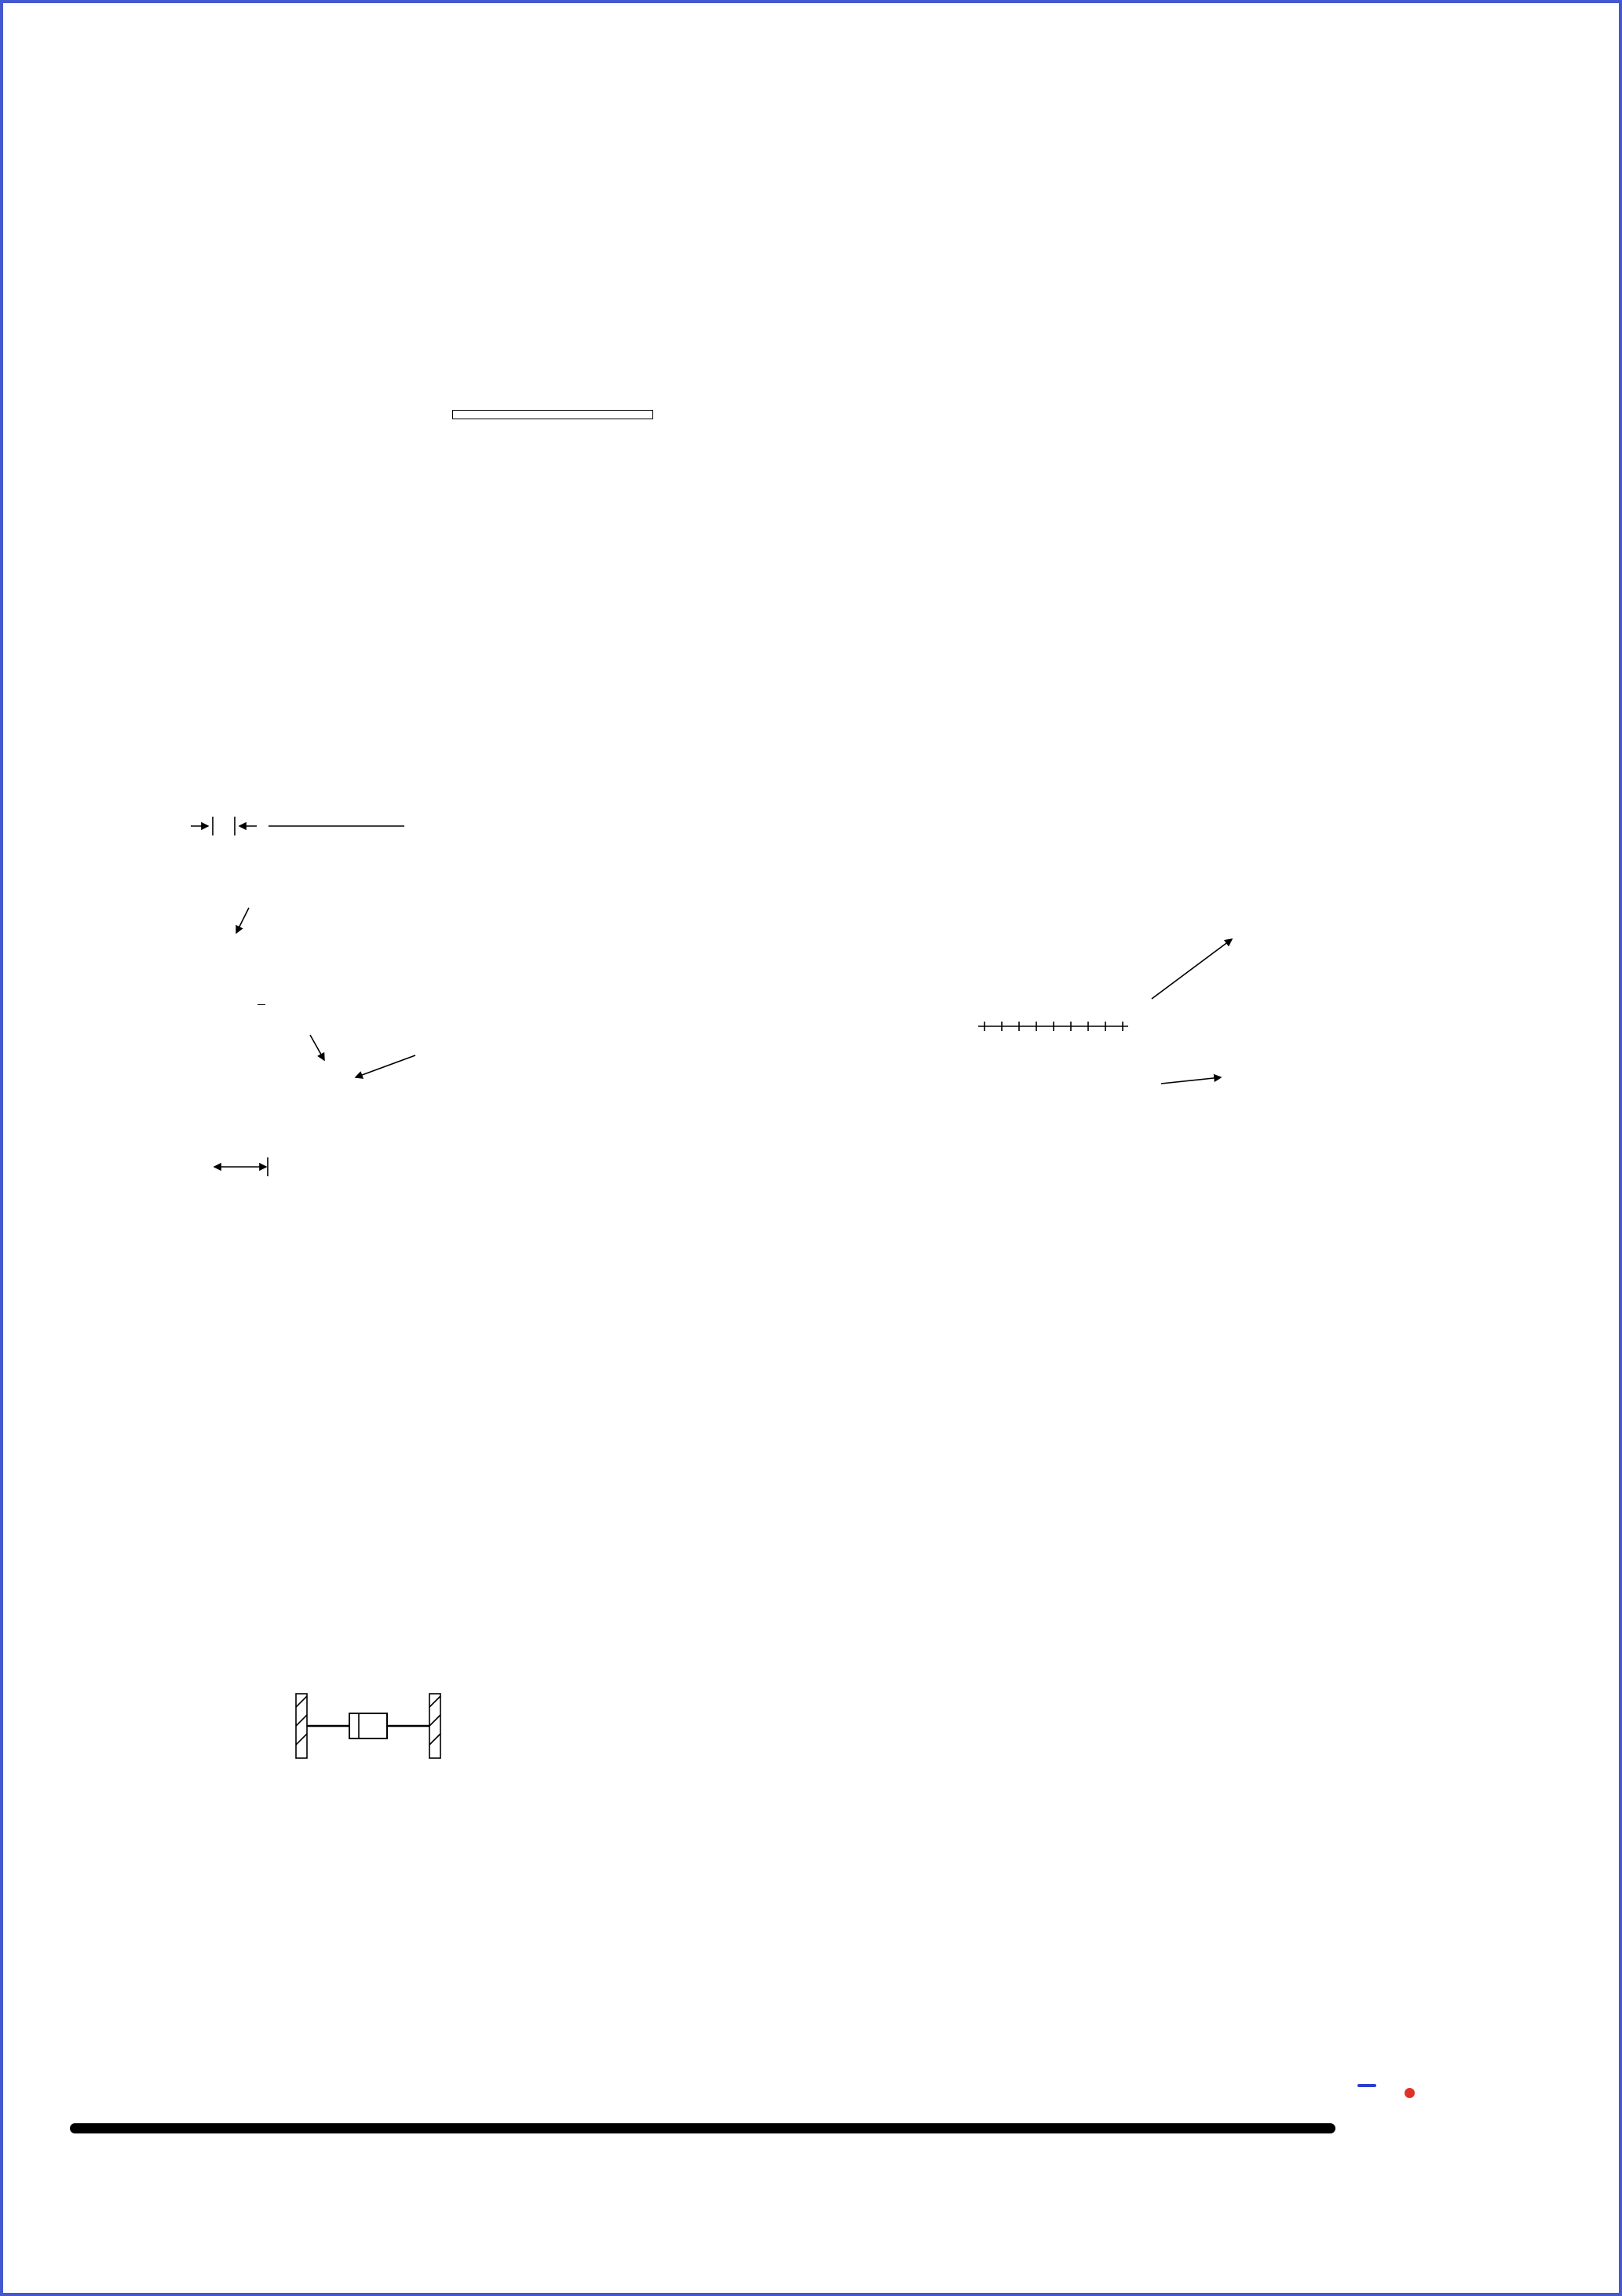  What do you see at coordinates (419, 1037) in the screenshot?
I see `fig3-waveform-label` at bounding box center [419, 1037].